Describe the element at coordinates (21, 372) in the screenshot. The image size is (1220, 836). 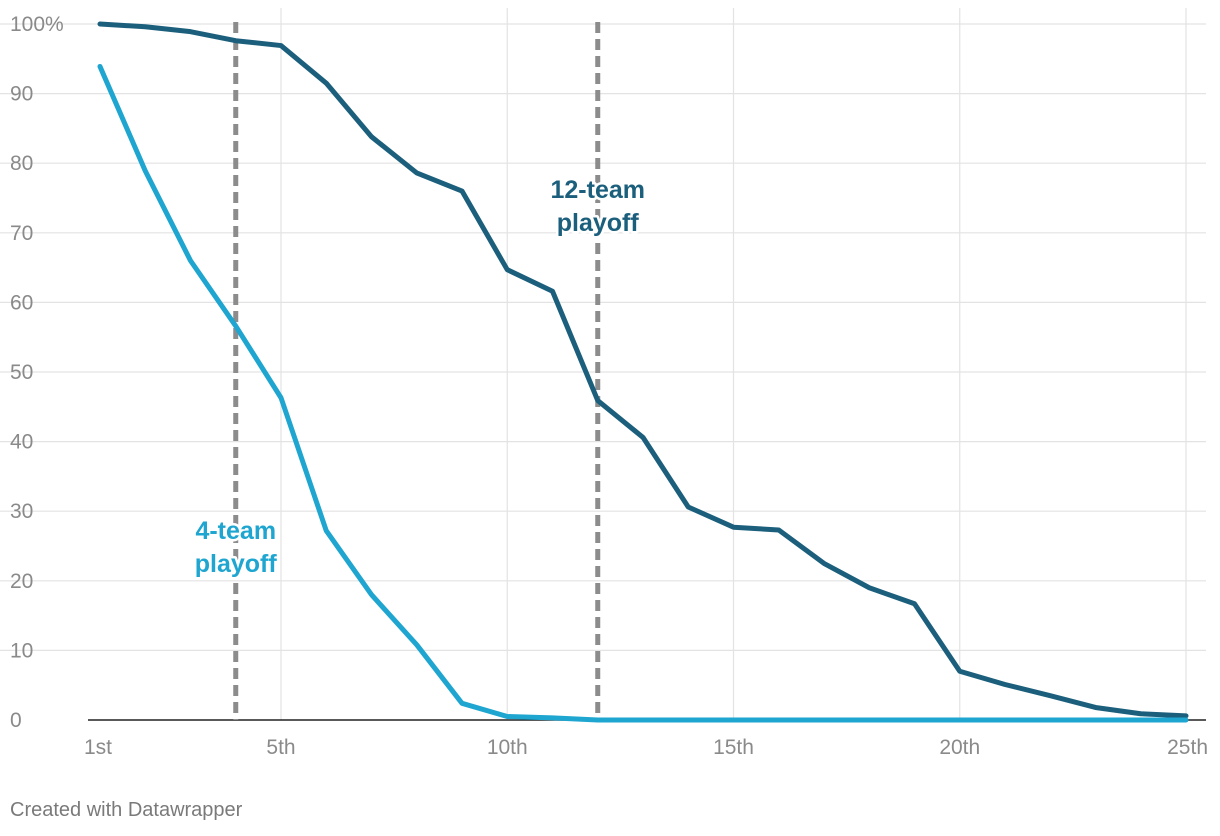
I see `y-tick-label: 50` at that location.